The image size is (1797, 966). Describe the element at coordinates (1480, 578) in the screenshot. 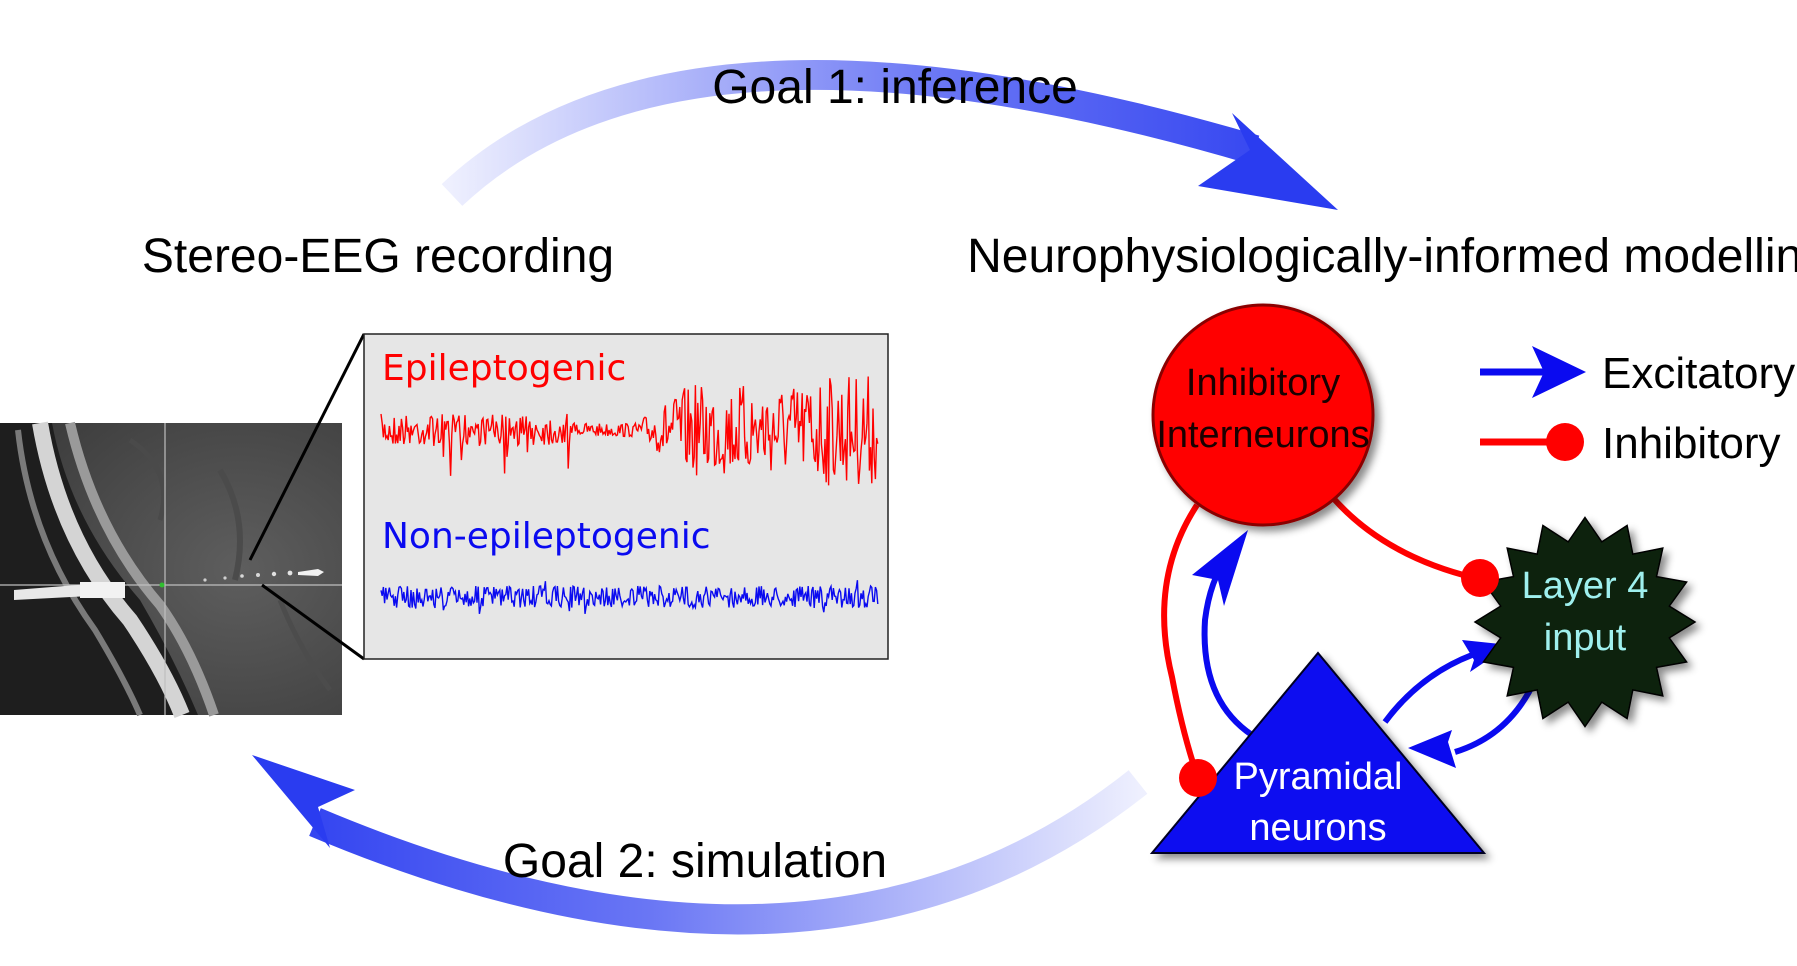

I see `inhibitory-synapse-layer4` at that location.